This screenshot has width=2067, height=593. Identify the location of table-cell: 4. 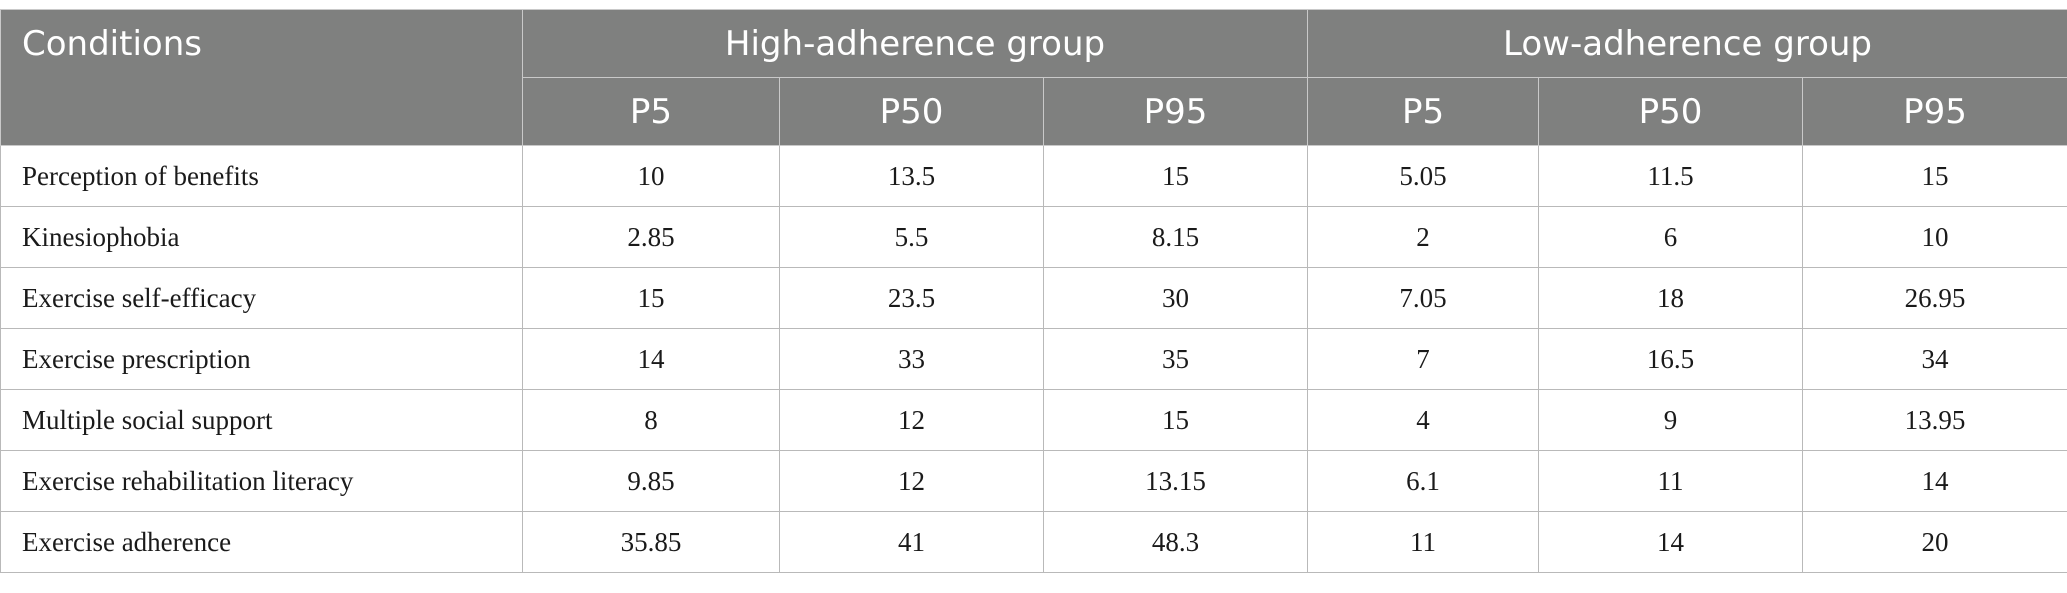
(1423, 420).